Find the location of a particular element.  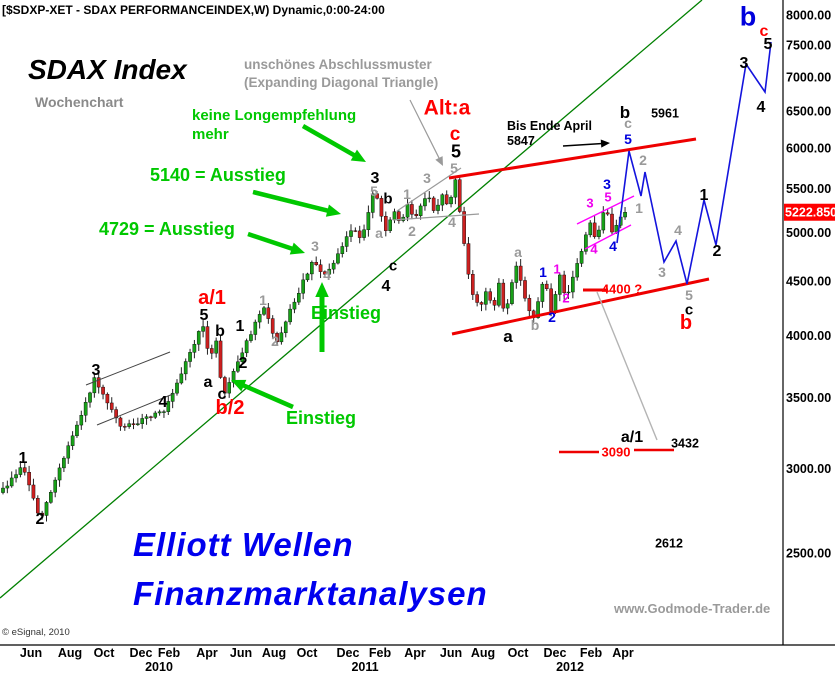

exit-5140-annotation: 5140 = Ausstieg is located at coordinates (218, 175).